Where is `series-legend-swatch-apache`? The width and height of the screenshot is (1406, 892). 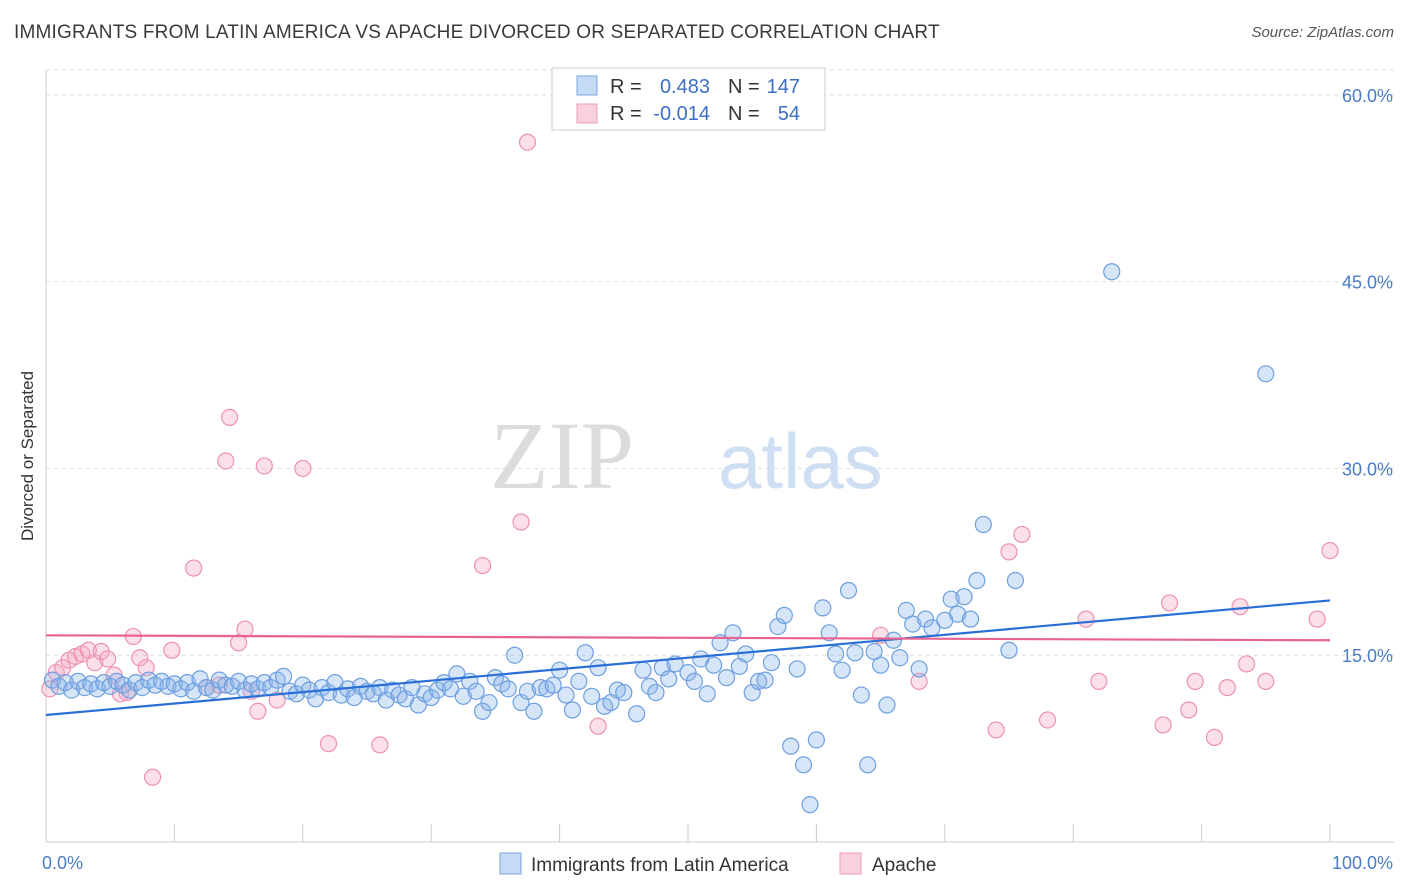 series-legend-swatch-apache is located at coordinates (850, 863).